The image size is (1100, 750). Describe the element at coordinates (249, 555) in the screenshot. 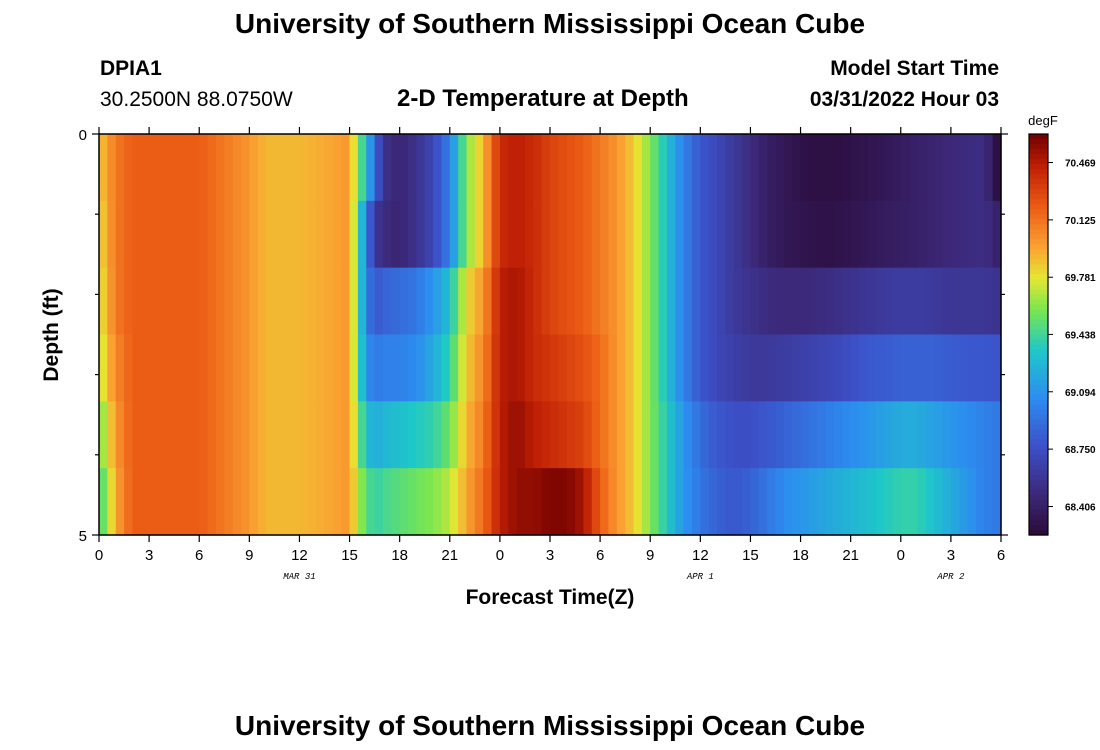

I see `x-tick-label: 9` at that location.